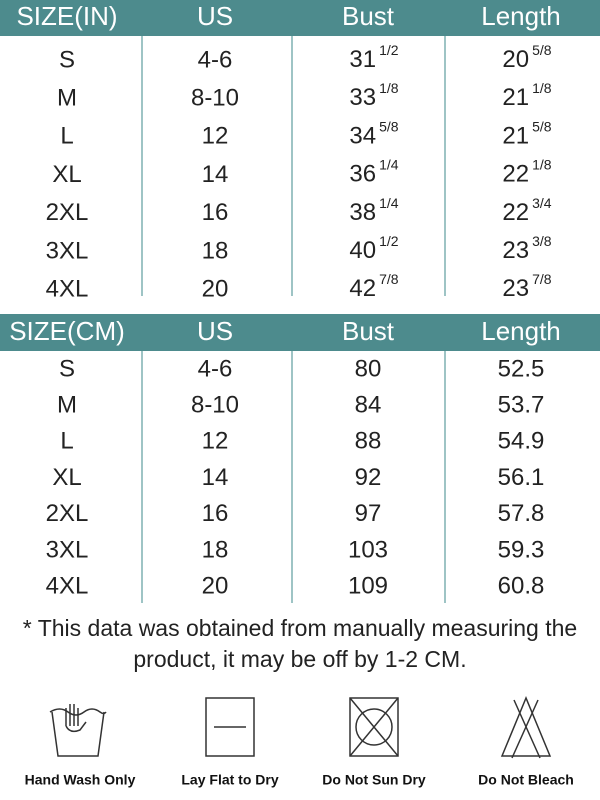  Describe the element at coordinates (66, 16) in the screenshot. I see `column-header: SIZE(IN)` at that location.